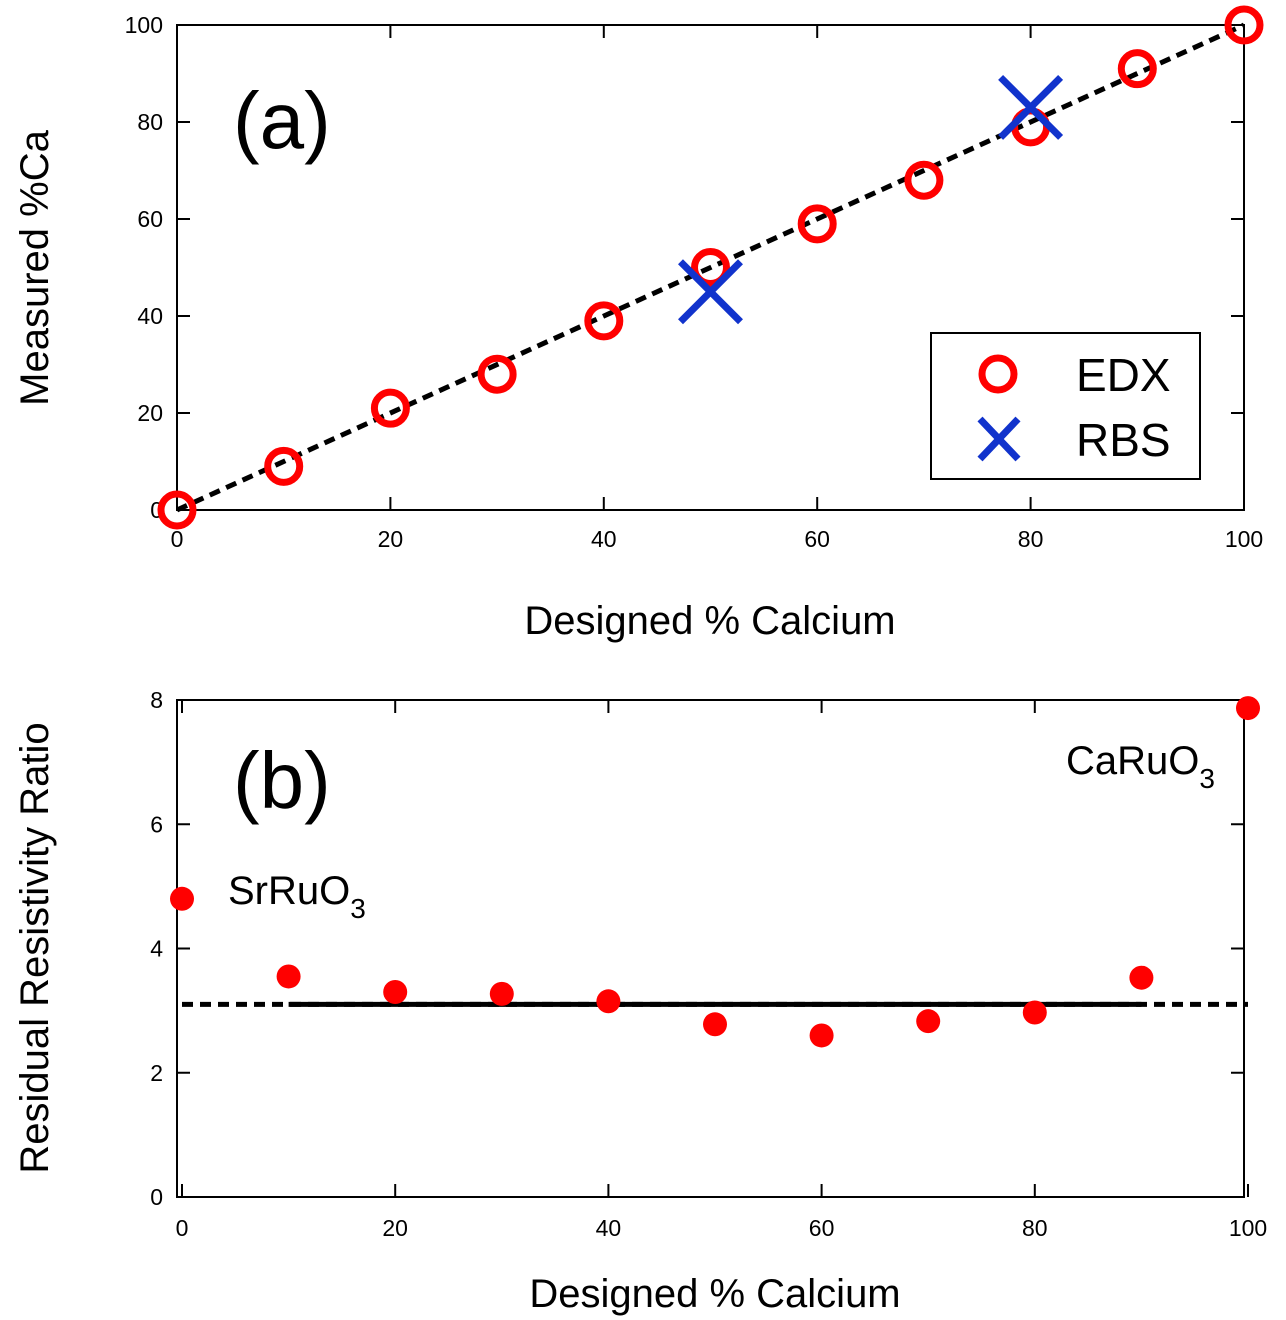 This screenshot has height=1320, width=1286. I want to click on y-tick-label: 6, so click(156, 824).